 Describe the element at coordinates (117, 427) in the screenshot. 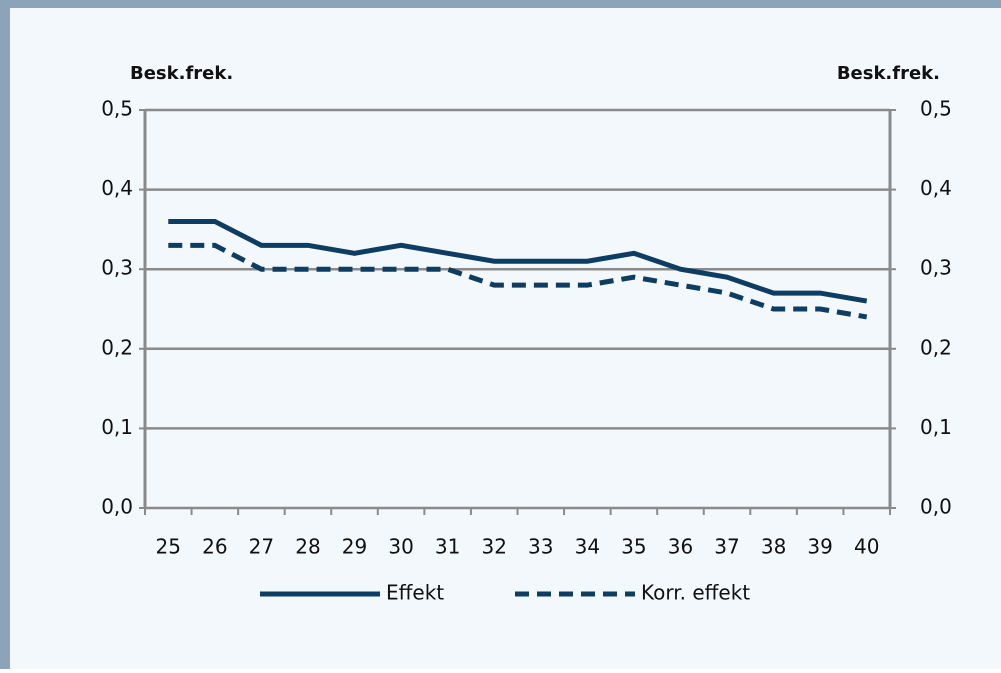

I see `y-tick-label: 0,1` at that location.